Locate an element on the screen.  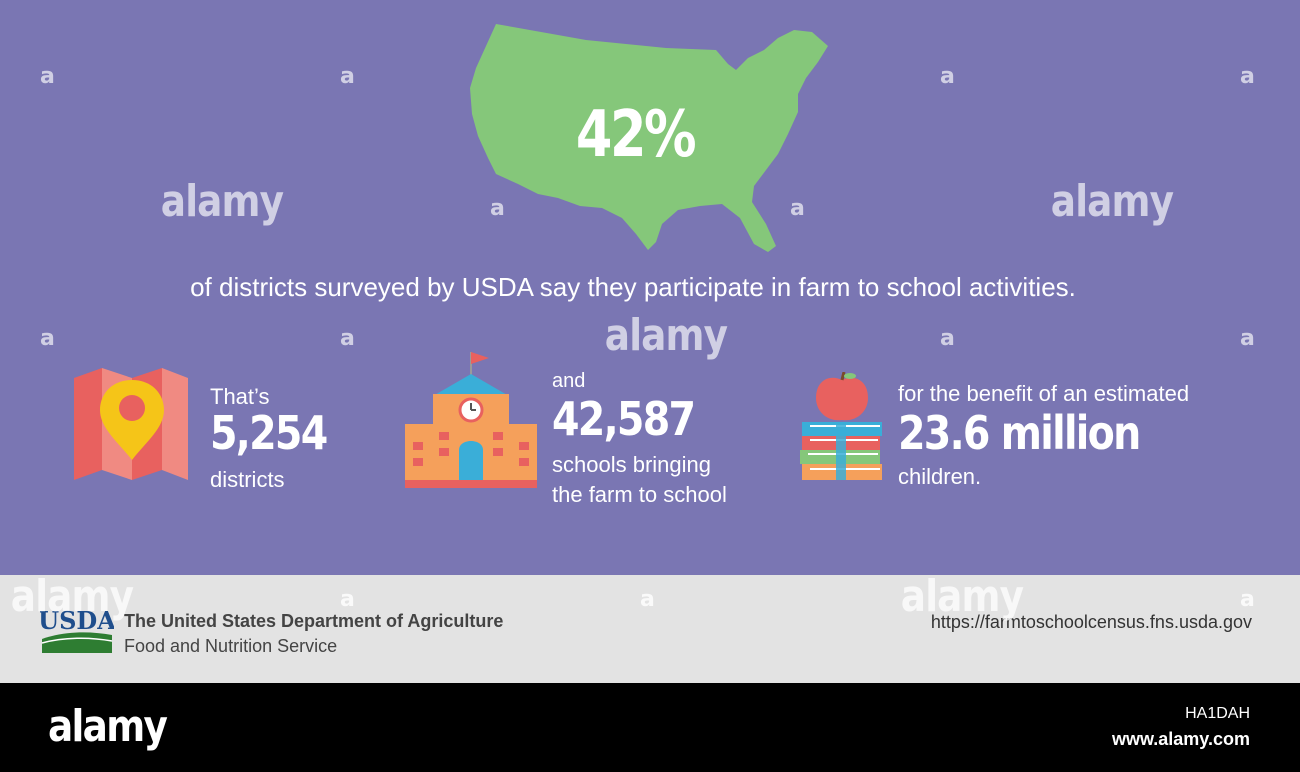
stat1-prefix: That’s is located at coordinates (240, 396).